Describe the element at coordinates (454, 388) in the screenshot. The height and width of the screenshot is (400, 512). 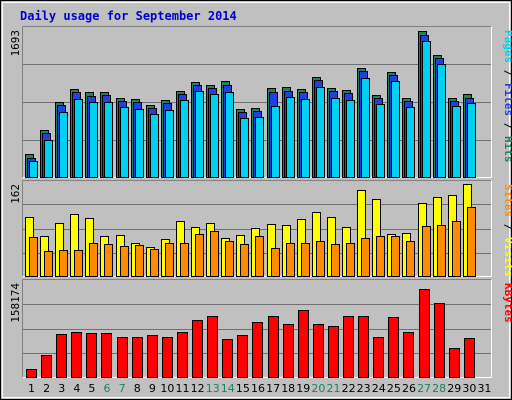
I see `day-label-29: 29` at that location.